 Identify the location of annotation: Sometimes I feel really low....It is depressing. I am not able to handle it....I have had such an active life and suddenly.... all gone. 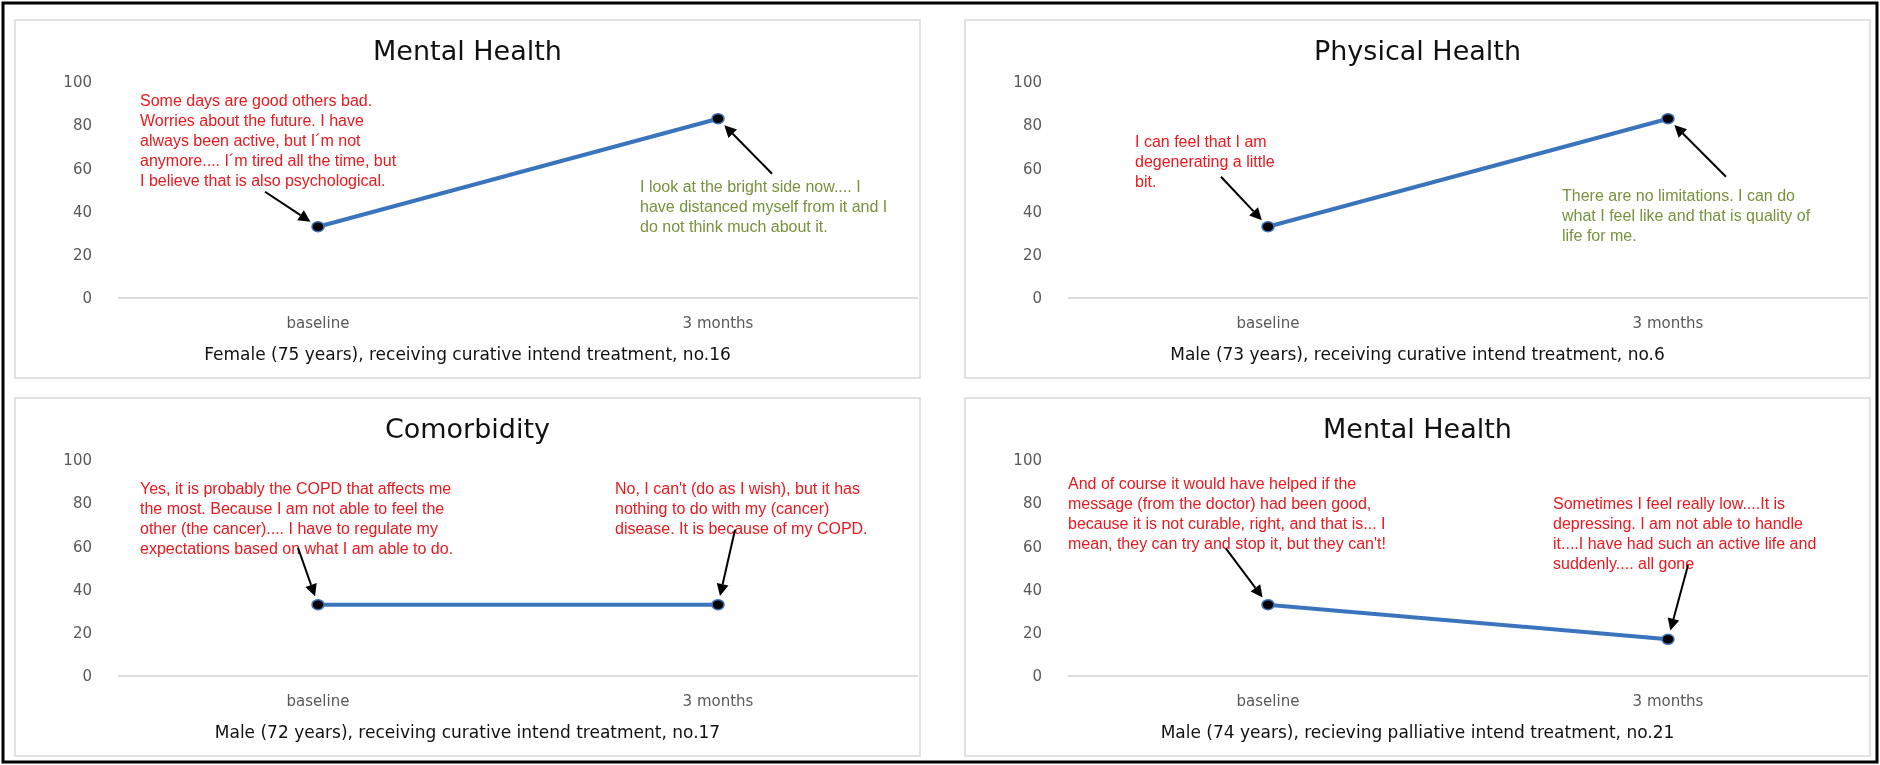
(1685, 534).